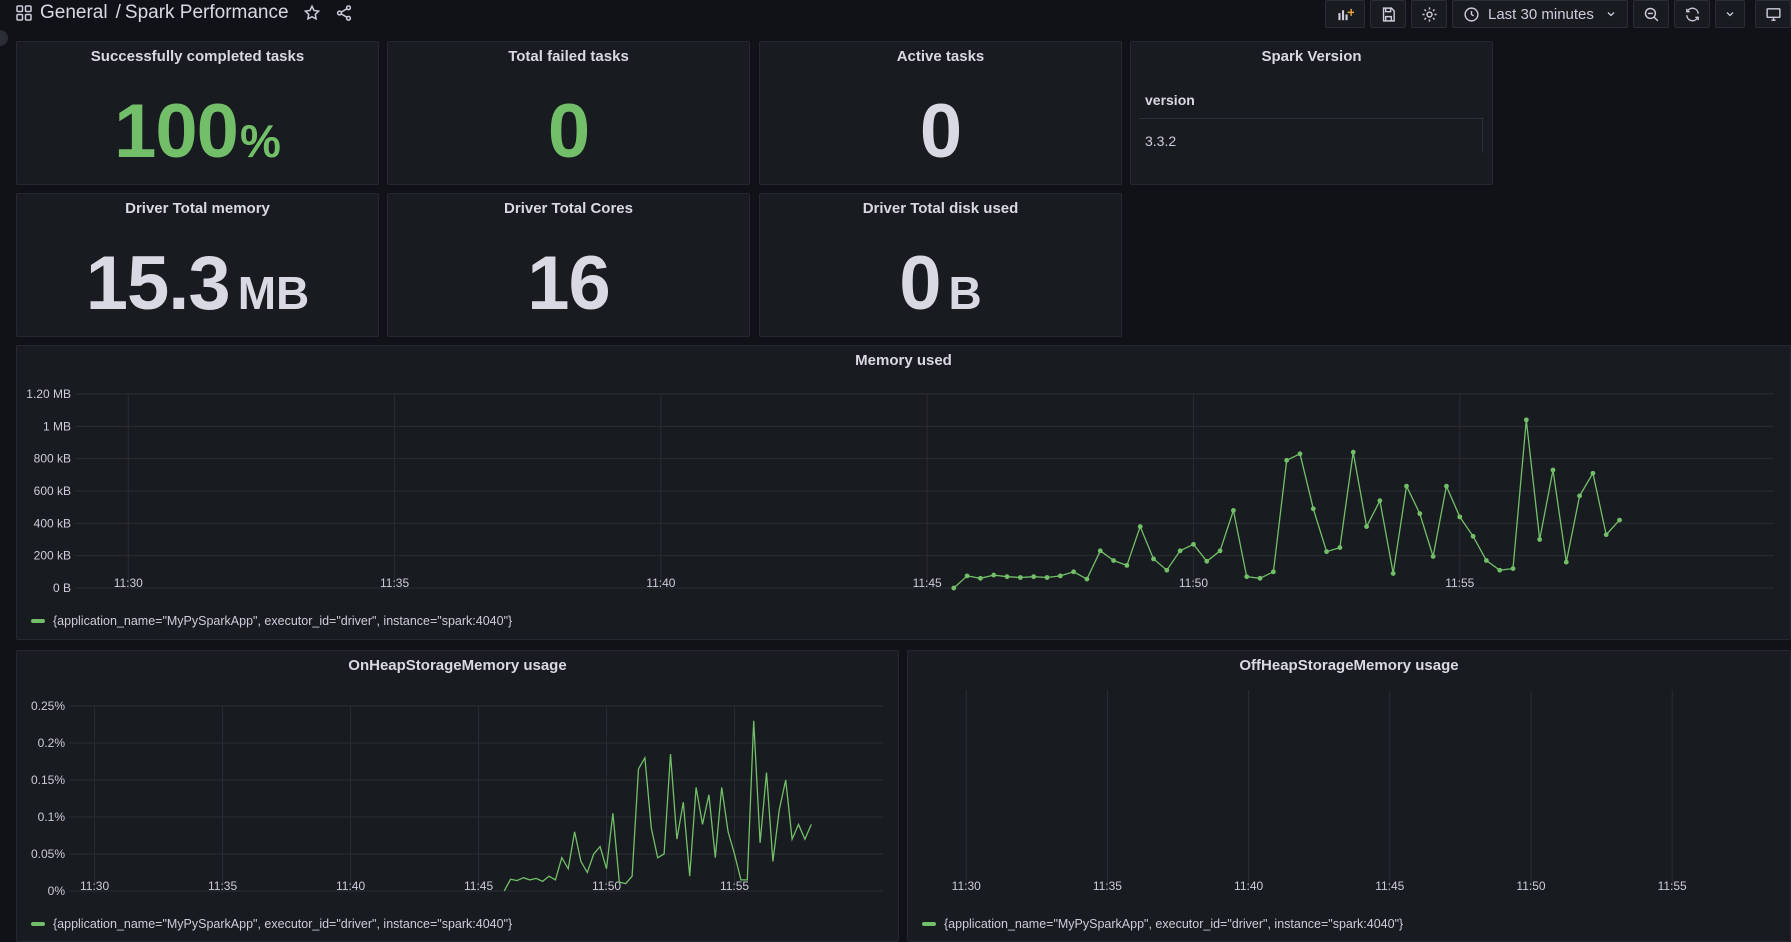 The height and width of the screenshot is (942, 1791). Describe the element at coordinates (52, 459) in the screenshot. I see `y-tick-label: 800 kB` at that location.